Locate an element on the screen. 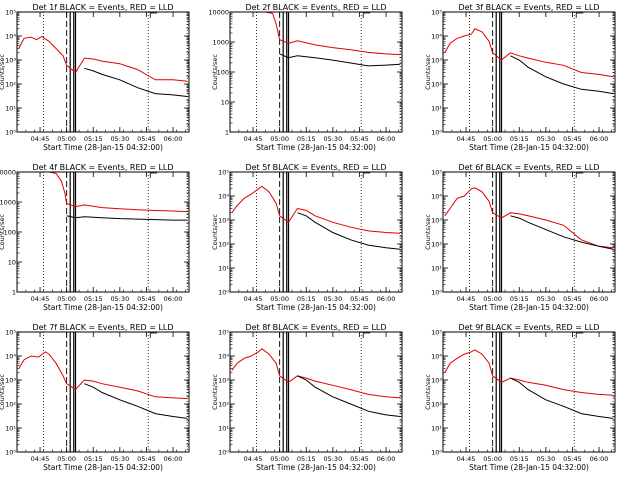 The height and width of the screenshot is (480, 640). panel-title: Det 7f BLACK = Events, RED = LLD is located at coordinates (102, 327).